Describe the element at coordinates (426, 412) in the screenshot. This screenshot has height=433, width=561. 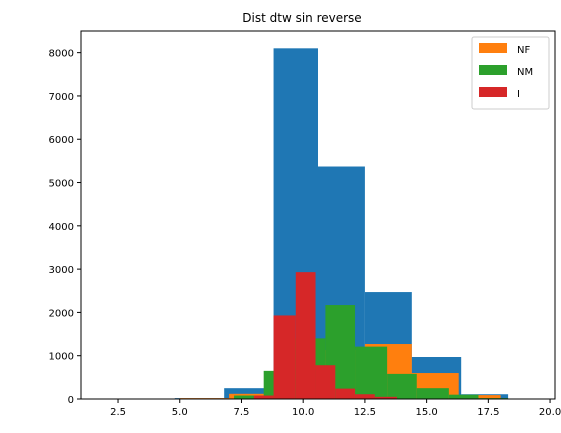
I see `x-tick-label: 15.0` at that location.